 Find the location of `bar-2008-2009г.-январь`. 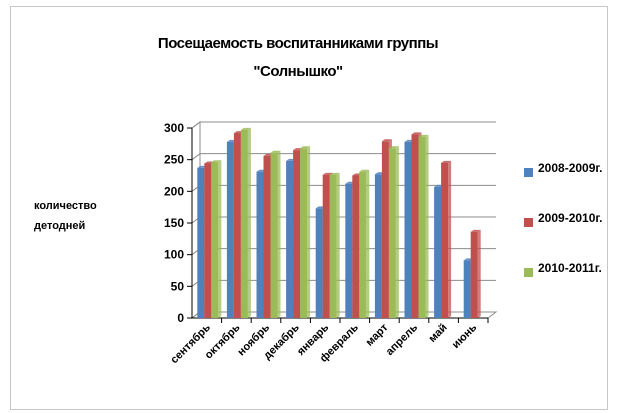

bar-2008-2009г.-январь is located at coordinates (319, 263).